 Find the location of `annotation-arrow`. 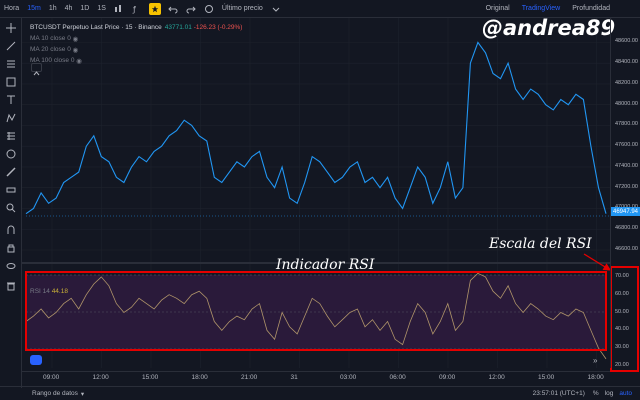

annotation-arrow is located at coordinates (597, 262).